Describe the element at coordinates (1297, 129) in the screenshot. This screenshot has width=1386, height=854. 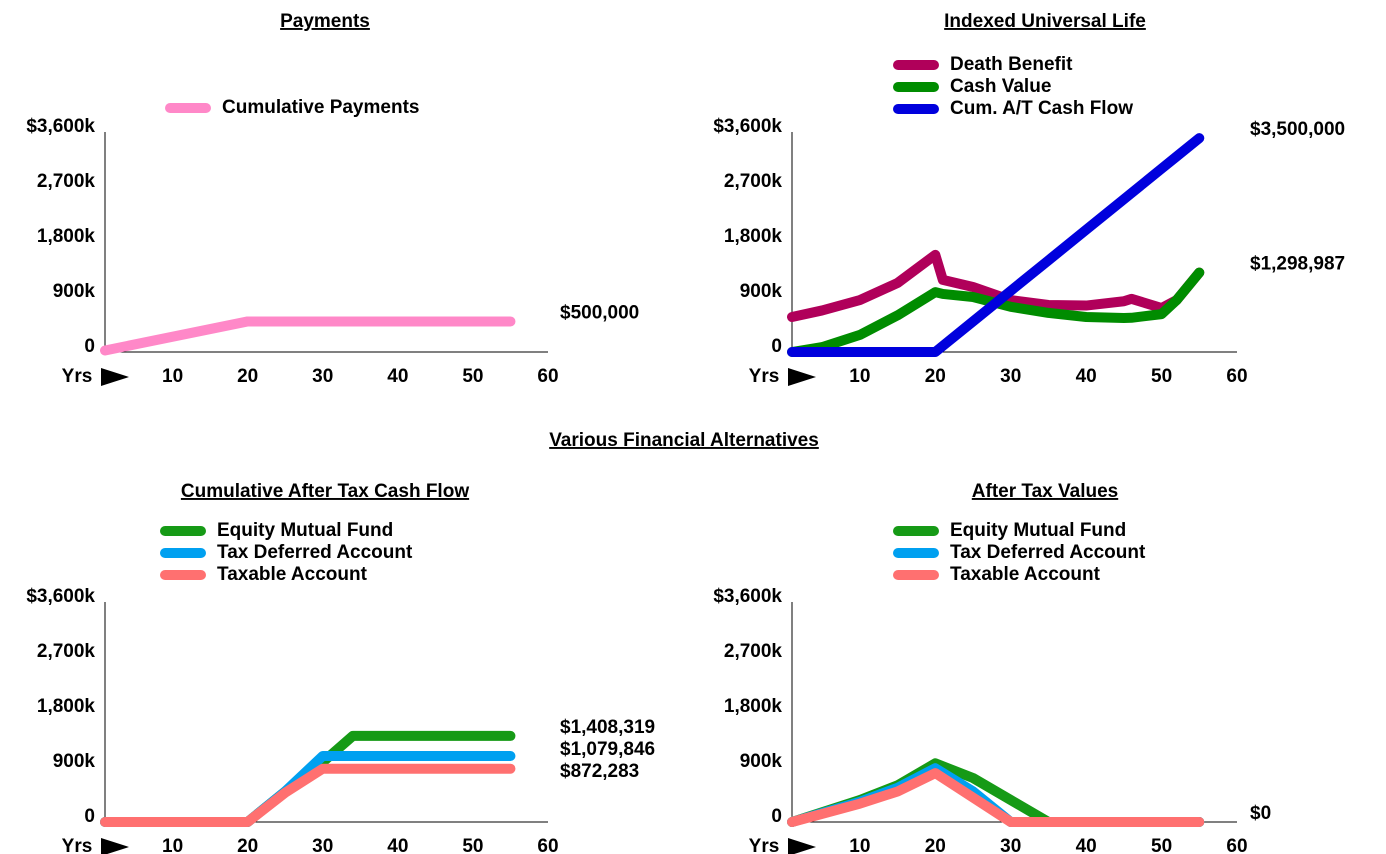
I see `end-label: $3,500,000` at that location.